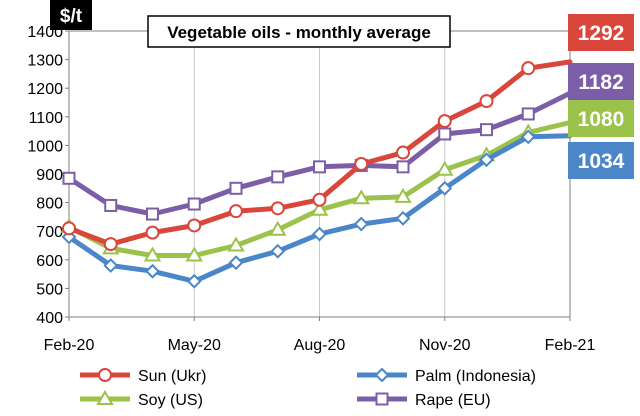  I want to click on legend-label-soy: Soy (US), so click(170, 400).